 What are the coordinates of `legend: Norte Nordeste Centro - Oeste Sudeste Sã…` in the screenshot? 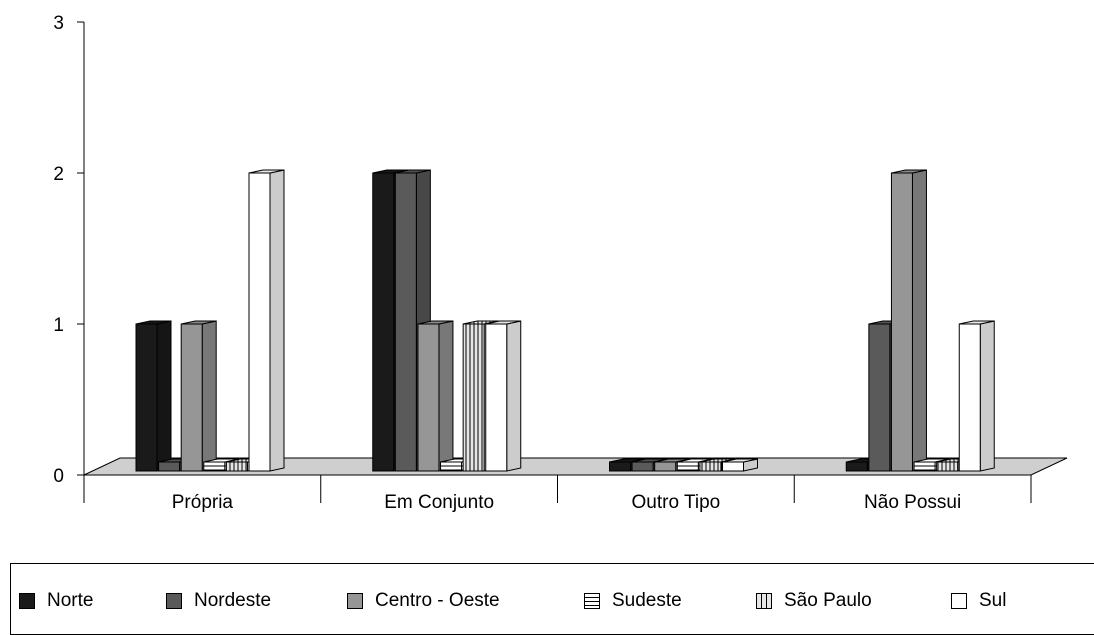 It's located at (552, 599).